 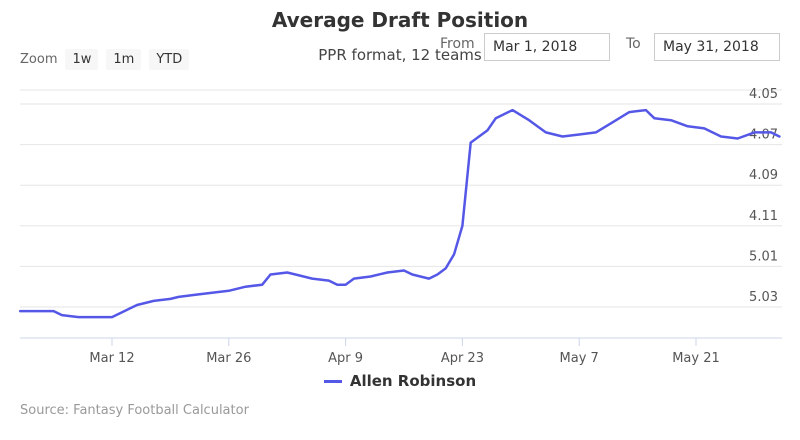 What do you see at coordinates (413, 381) in the screenshot?
I see `legend-item-allen-robinson: Allen Robinson` at bounding box center [413, 381].